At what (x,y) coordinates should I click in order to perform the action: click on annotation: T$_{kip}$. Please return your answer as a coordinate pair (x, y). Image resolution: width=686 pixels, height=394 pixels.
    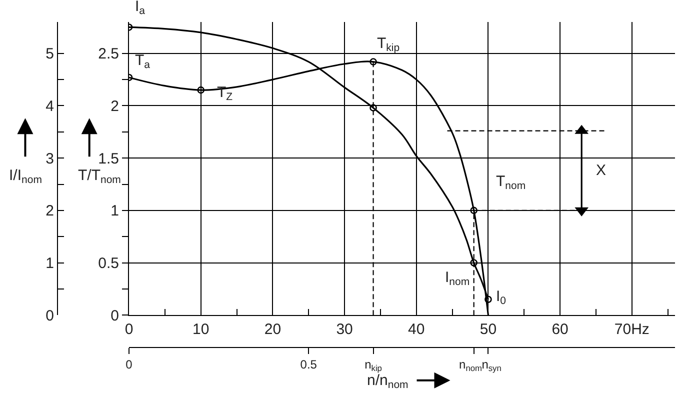
    Looking at the image, I should click on (388, 44).